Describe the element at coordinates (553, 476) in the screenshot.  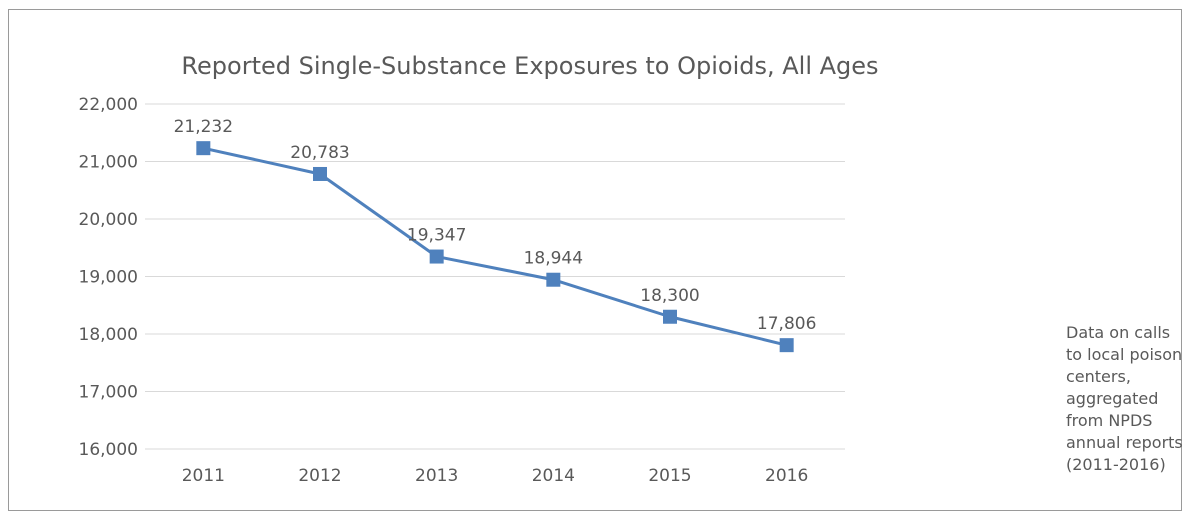
I see `x-tick-label: 2014` at that location.